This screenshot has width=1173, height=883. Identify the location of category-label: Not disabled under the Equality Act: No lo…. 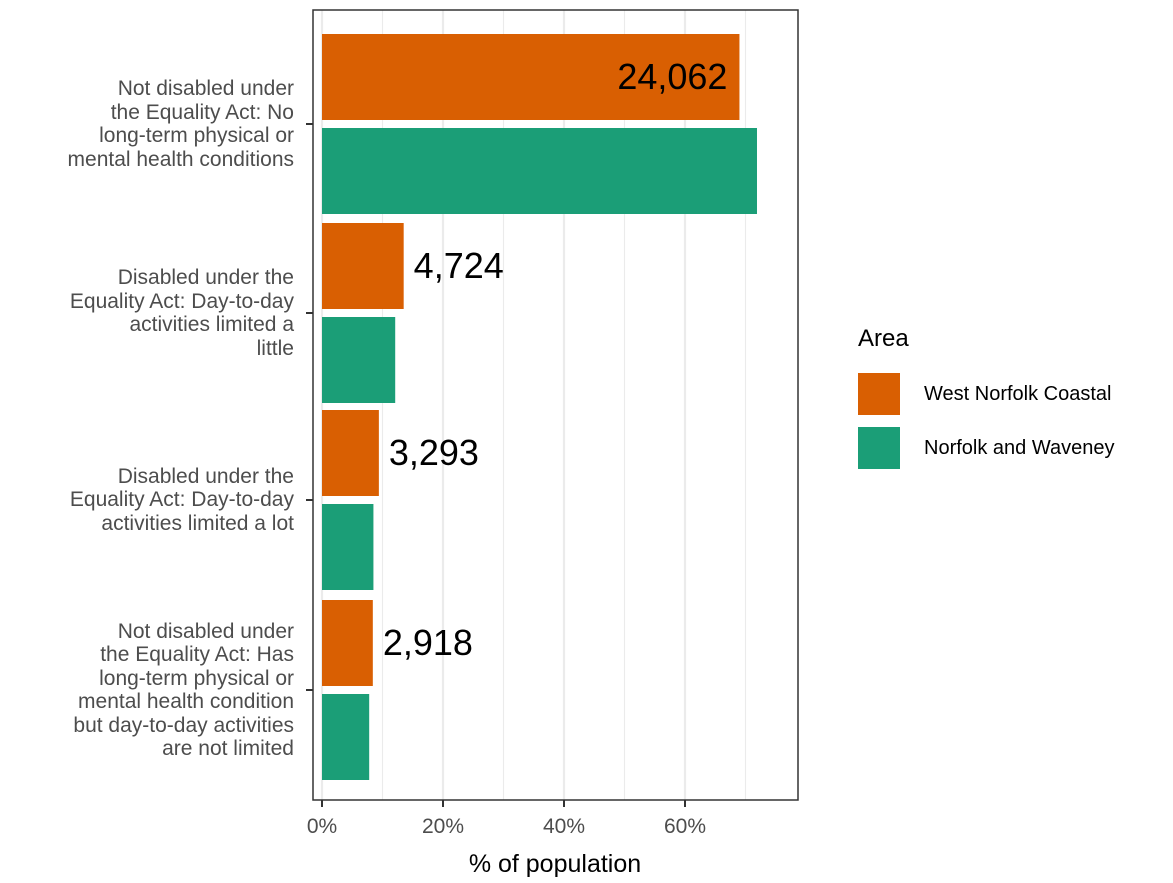
(147, 124).